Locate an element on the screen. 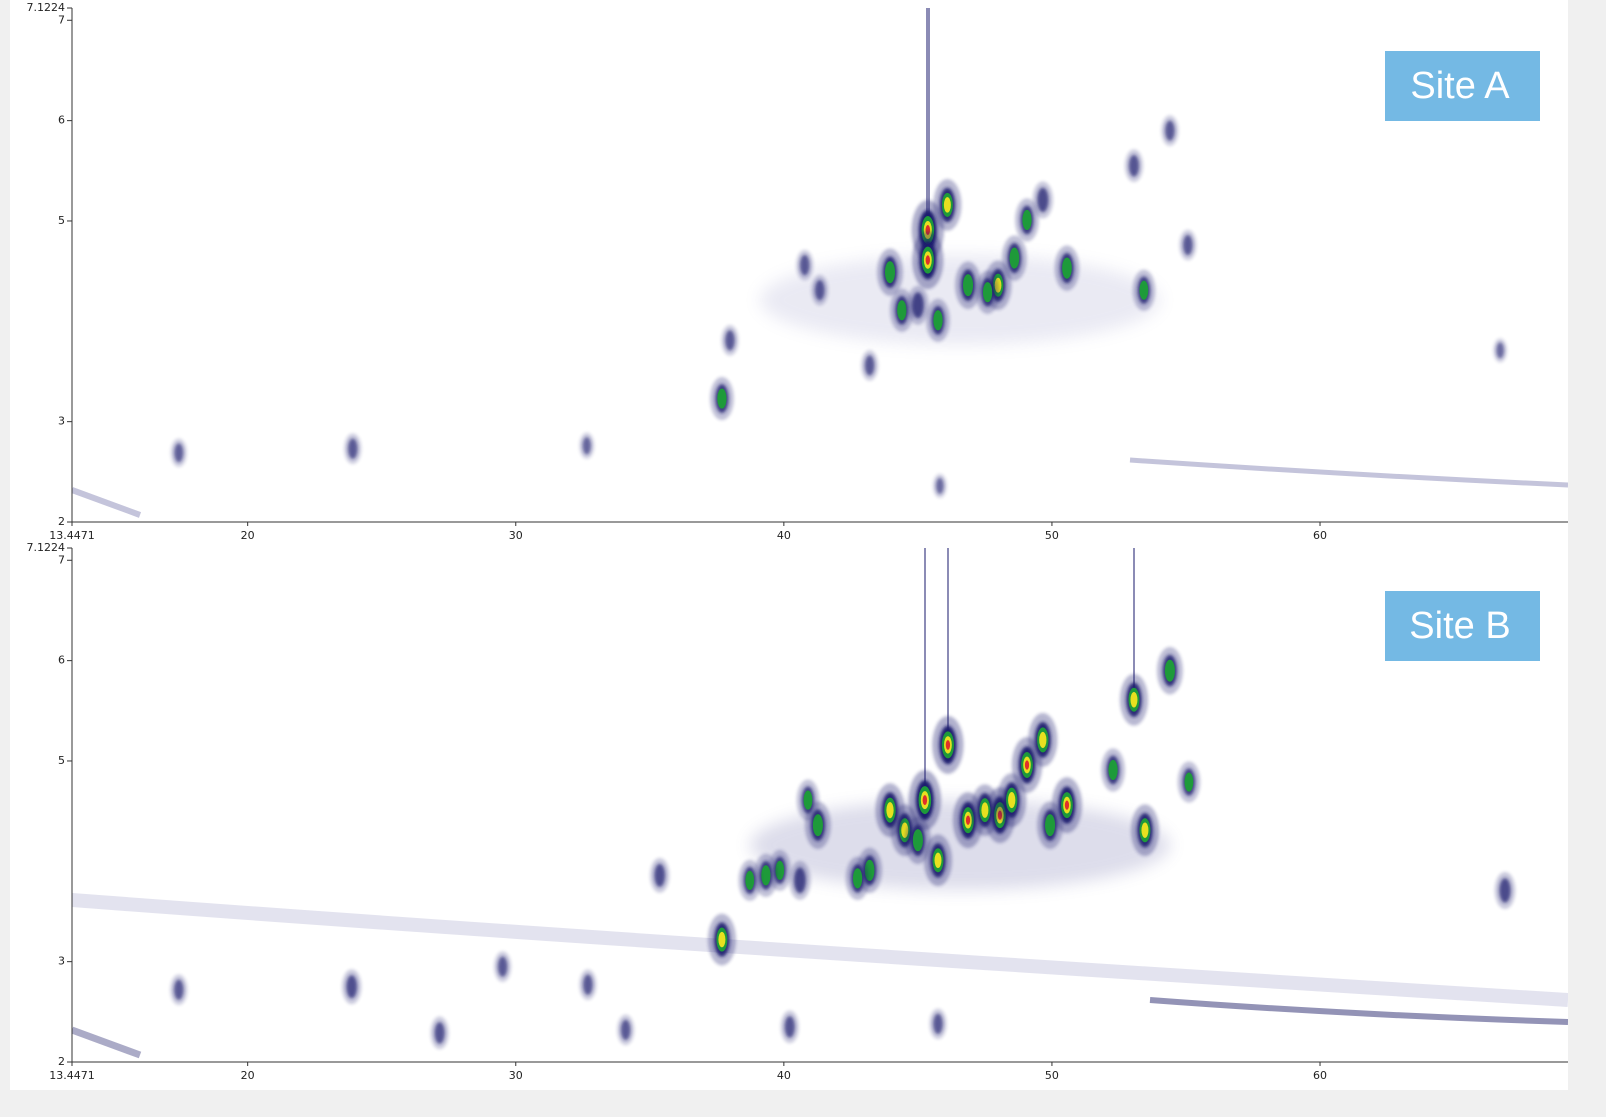  site-label: Site A is located at coordinates (1460, 86).